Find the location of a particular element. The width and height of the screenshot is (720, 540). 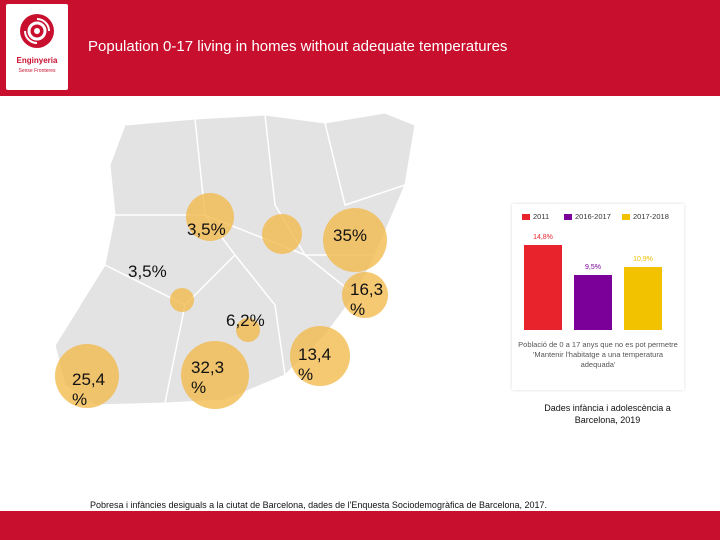

legend-item: 2011 is located at coordinates (535, 216).